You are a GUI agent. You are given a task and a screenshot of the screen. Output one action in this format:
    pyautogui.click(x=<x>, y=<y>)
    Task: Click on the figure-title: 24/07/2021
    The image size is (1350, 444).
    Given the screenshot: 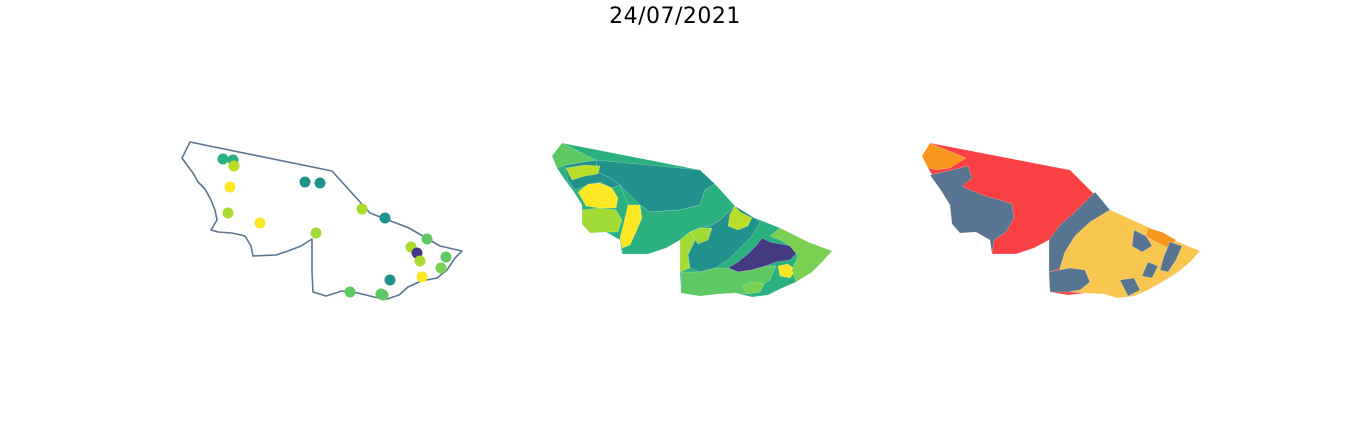 What is the action you would take?
    pyautogui.click(x=675, y=16)
    